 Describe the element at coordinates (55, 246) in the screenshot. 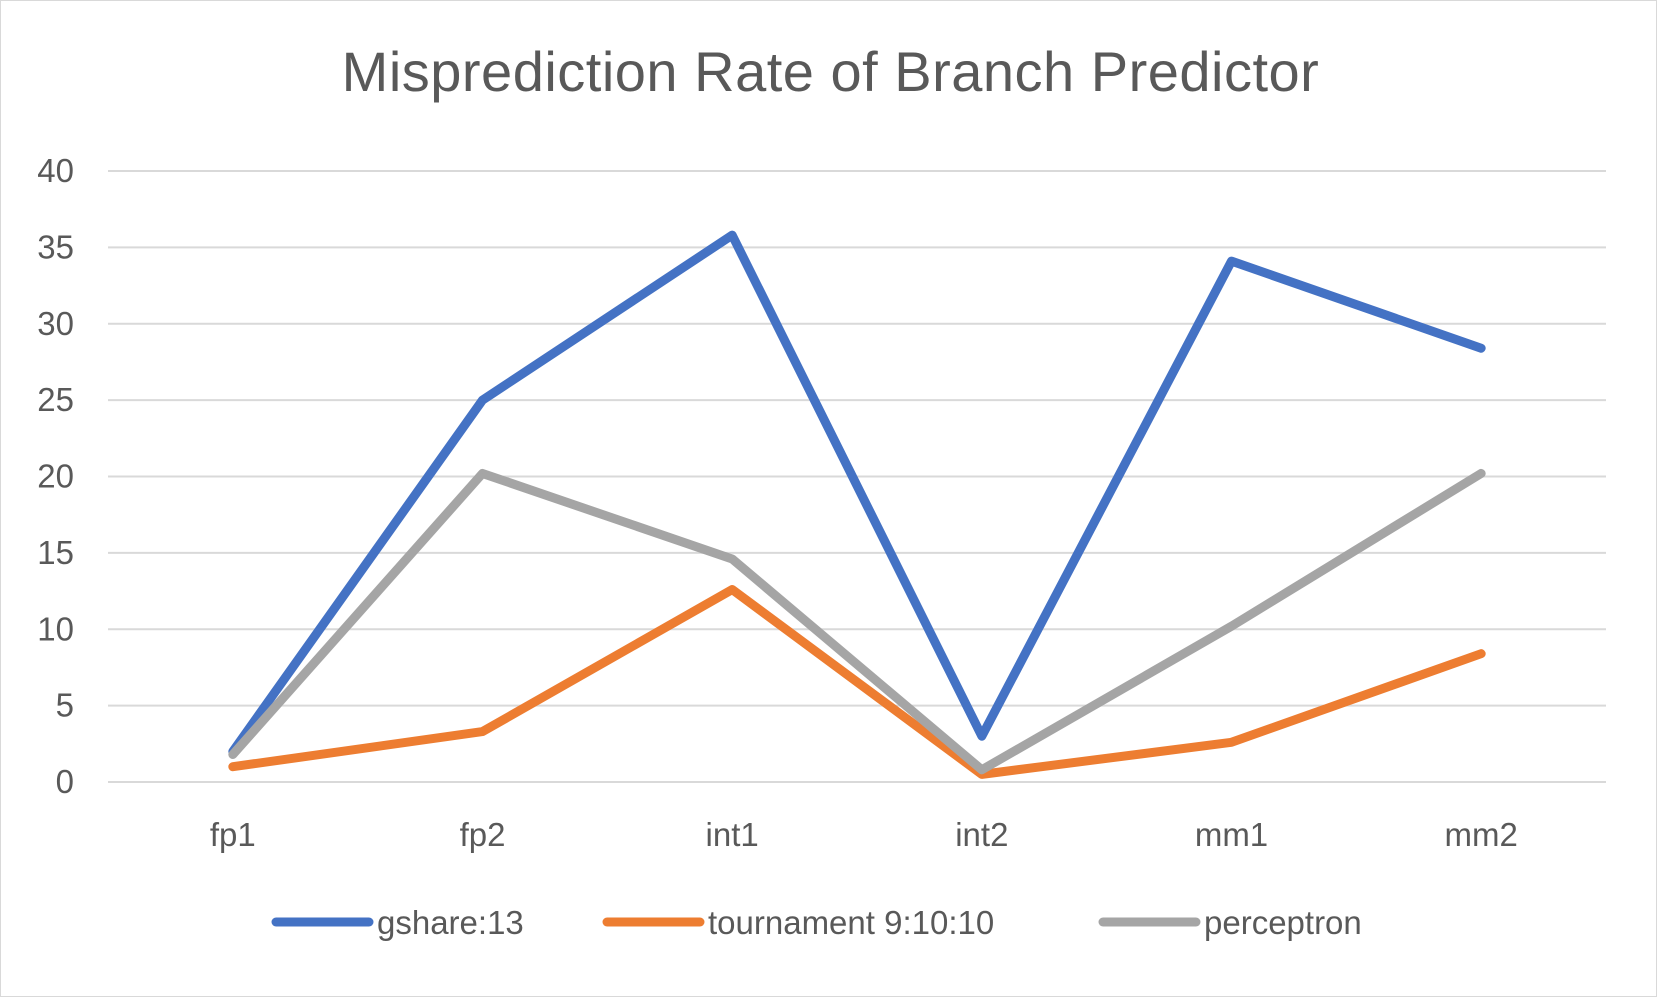

I see `y-tick-label: 35` at that location.